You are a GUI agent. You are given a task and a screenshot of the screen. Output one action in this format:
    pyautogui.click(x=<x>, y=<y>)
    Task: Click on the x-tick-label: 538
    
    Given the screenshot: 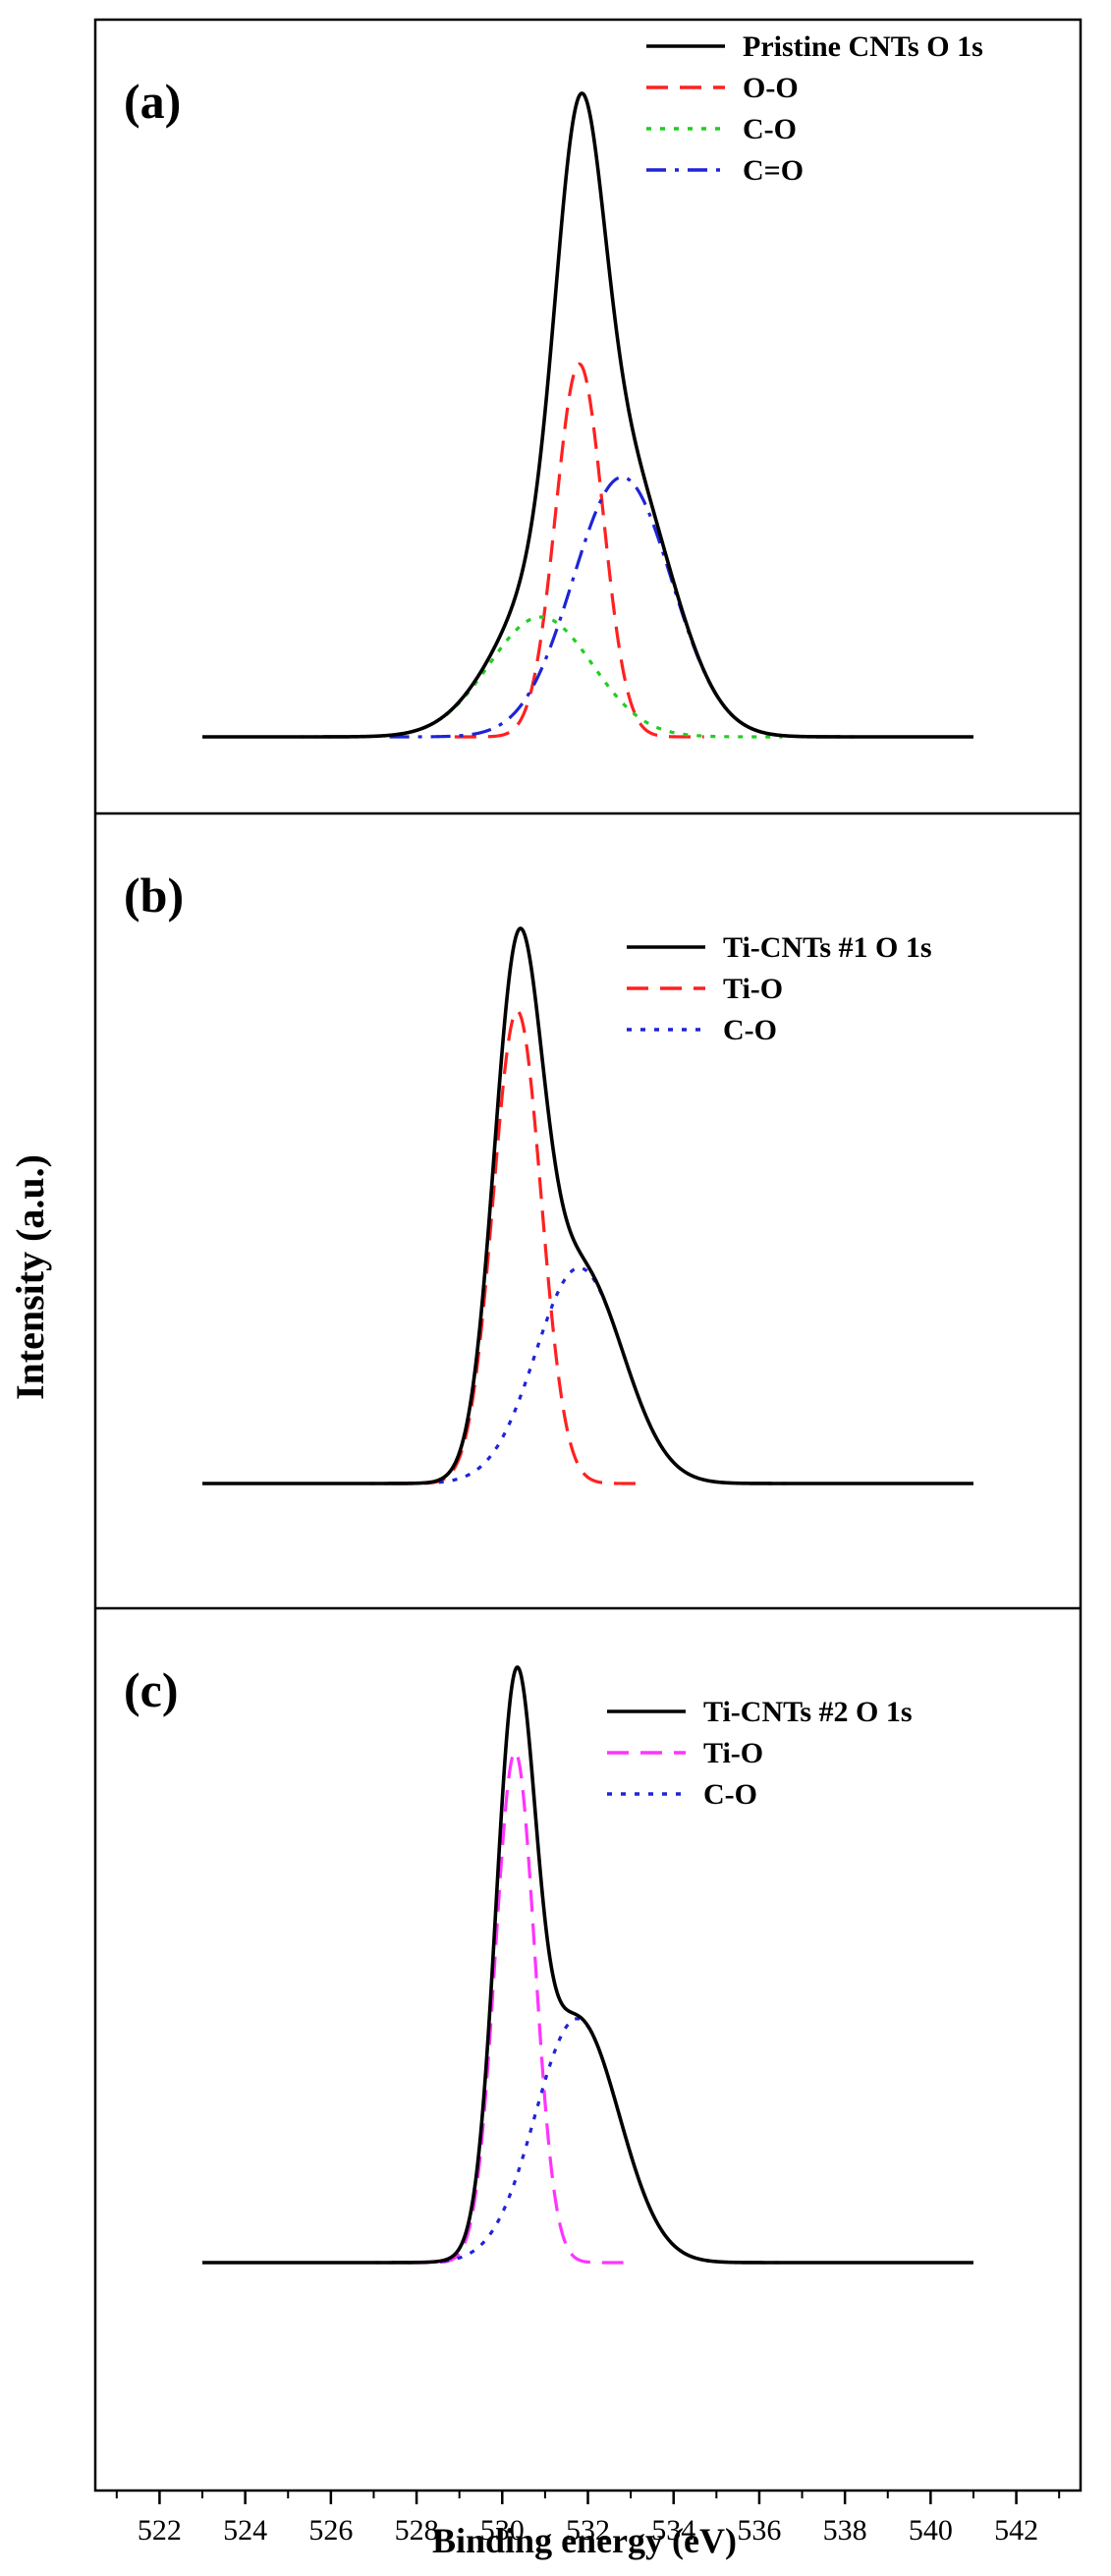 What is the action you would take?
    pyautogui.click(x=845, y=2530)
    